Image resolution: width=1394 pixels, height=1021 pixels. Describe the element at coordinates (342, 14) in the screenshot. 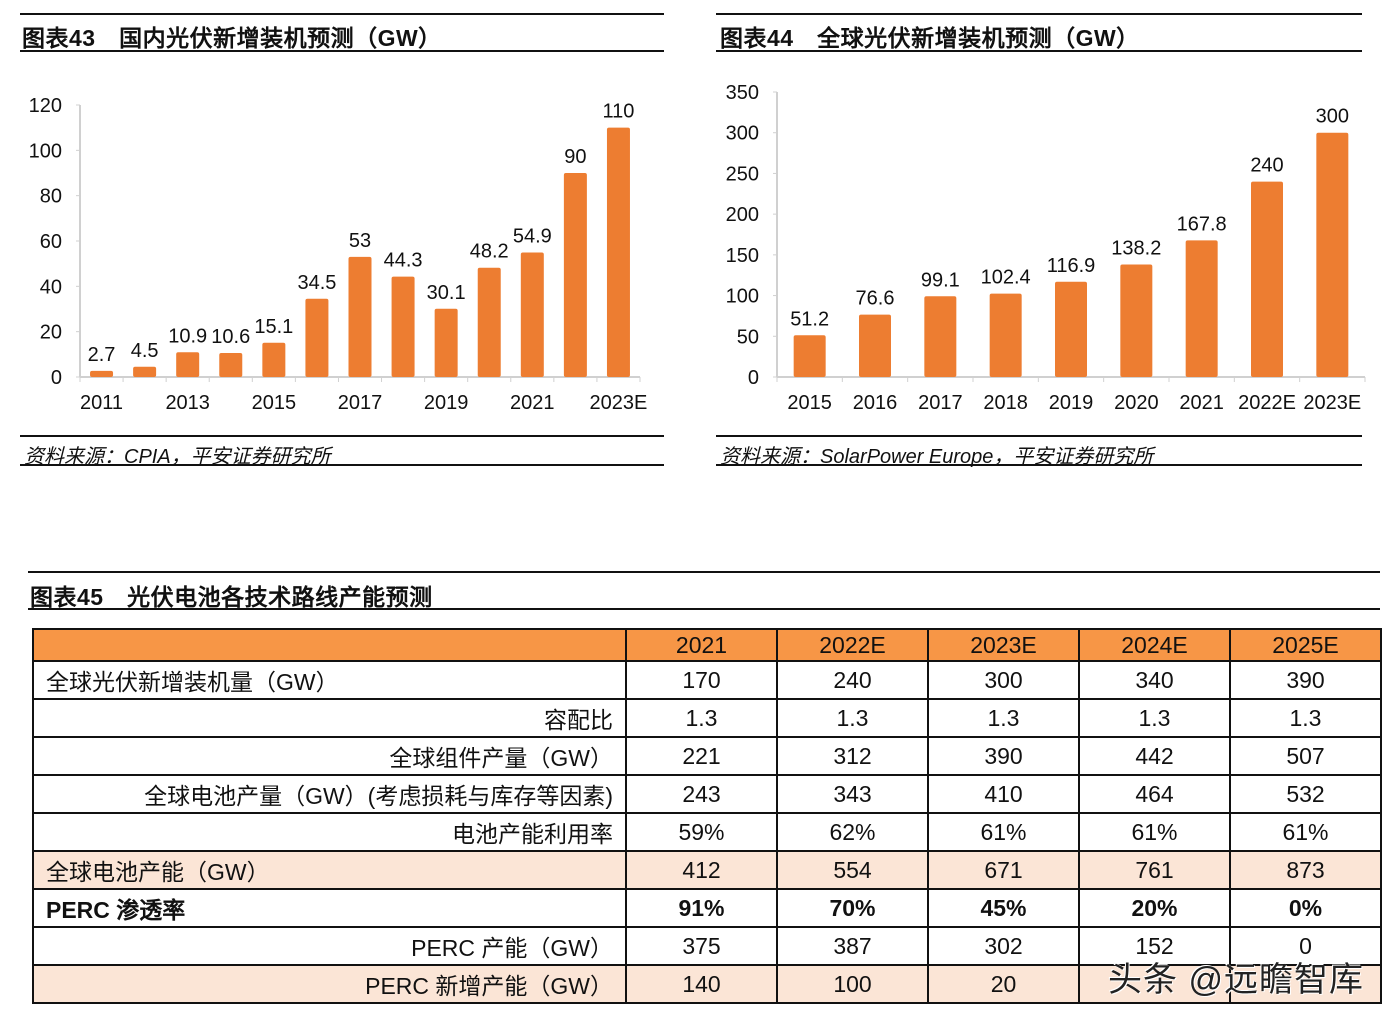

I see `title-rule-top` at that location.